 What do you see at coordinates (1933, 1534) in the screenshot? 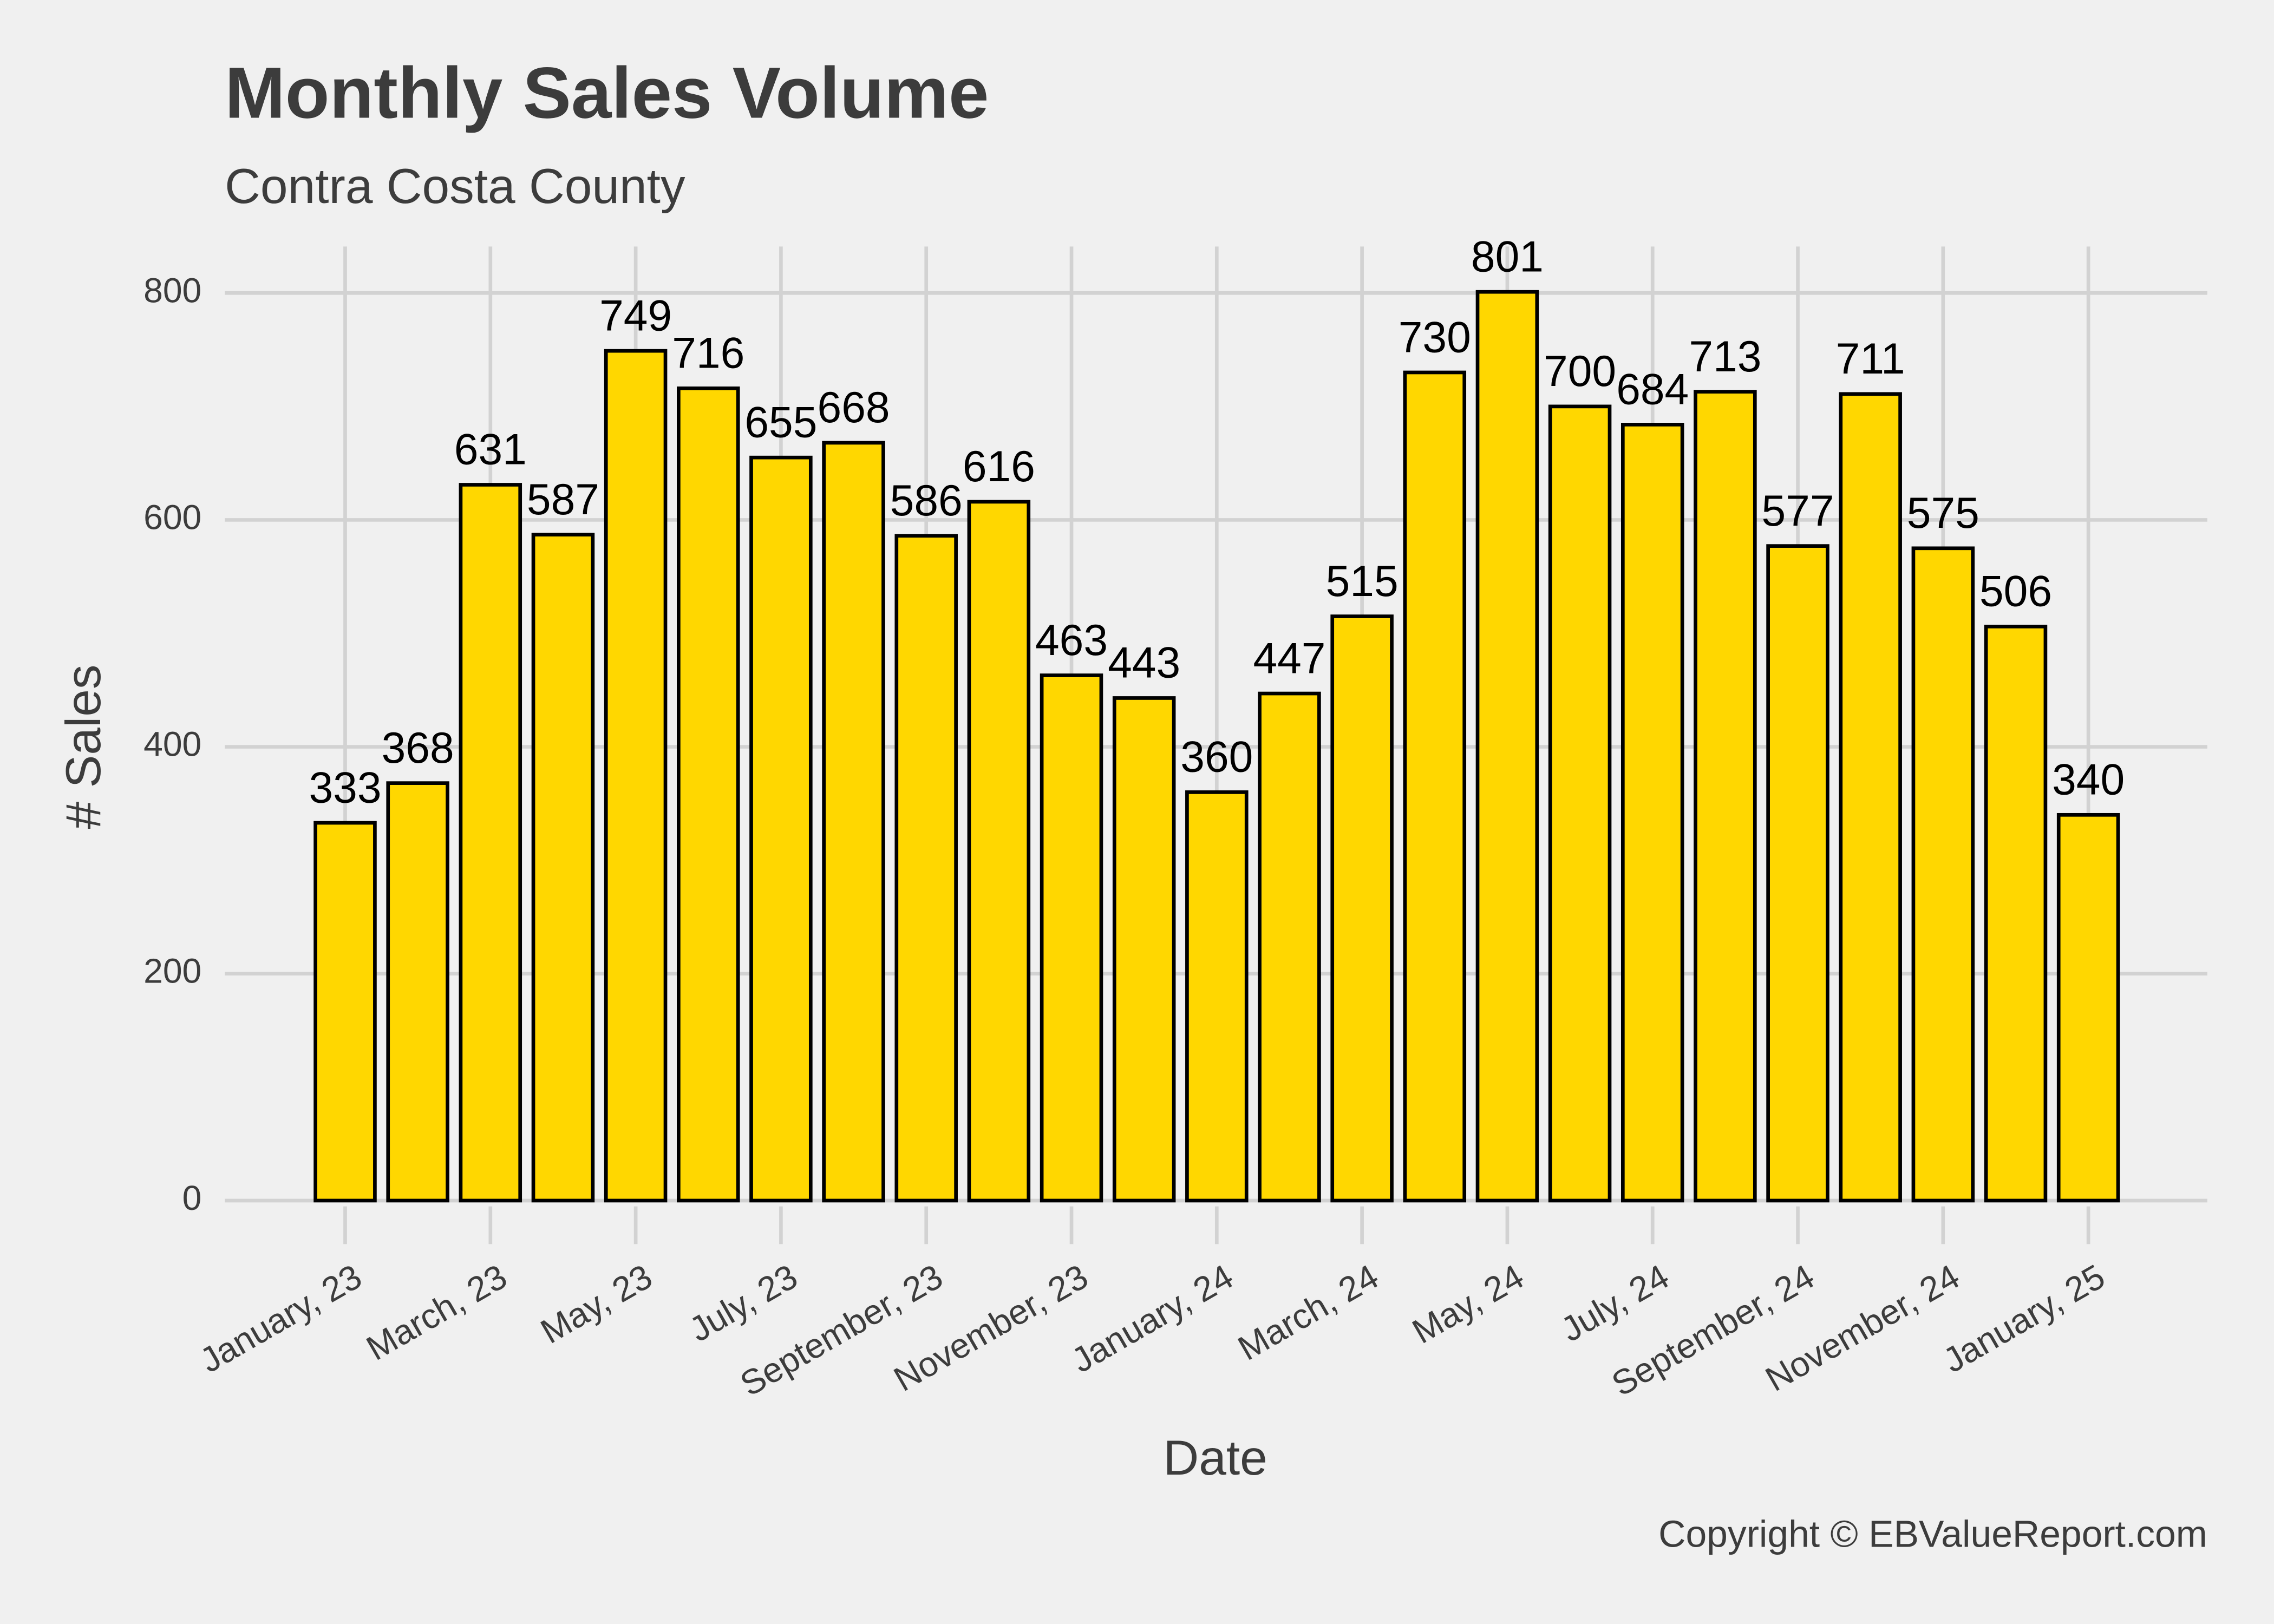
I see `caption: Copyright © EBValueReport.com` at bounding box center [1933, 1534].